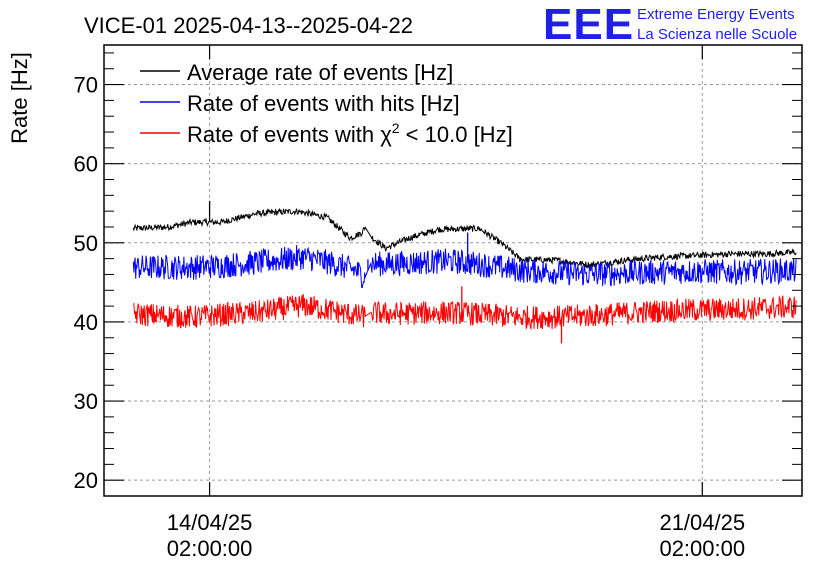 Image resolution: width=836 pixels, height=572 pixels. What do you see at coordinates (702, 522) in the screenshot?
I see `x-tick-date: 21/04/25` at bounding box center [702, 522].